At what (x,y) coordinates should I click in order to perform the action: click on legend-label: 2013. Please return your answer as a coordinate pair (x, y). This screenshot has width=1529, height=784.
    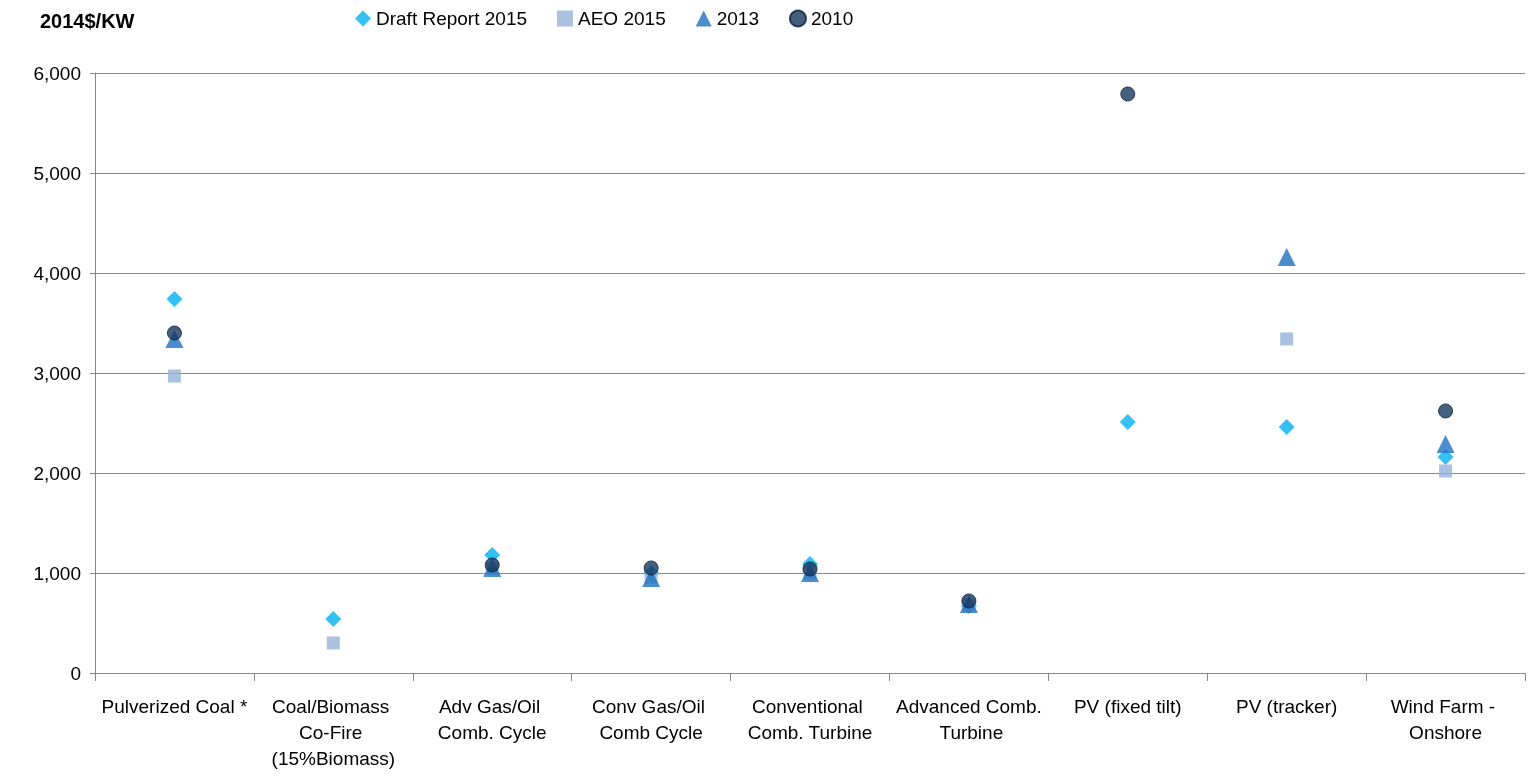
    Looking at the image, I should click on (737, 18).